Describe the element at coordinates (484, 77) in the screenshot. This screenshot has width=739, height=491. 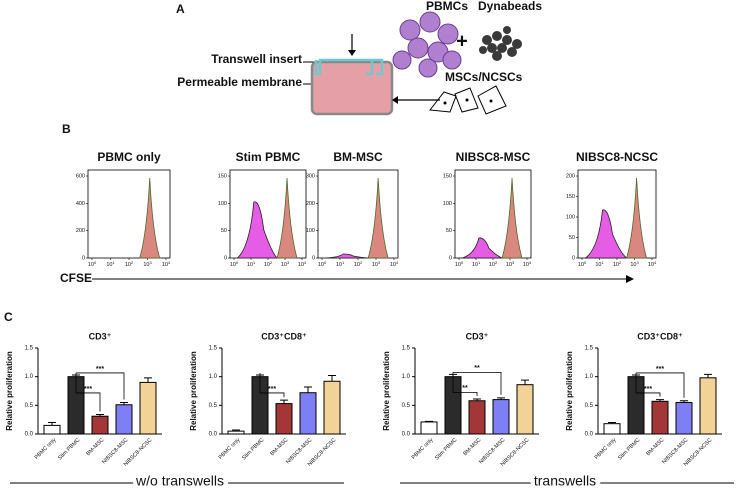
I see `cells-label: MSCs/NCSCs` at that location.